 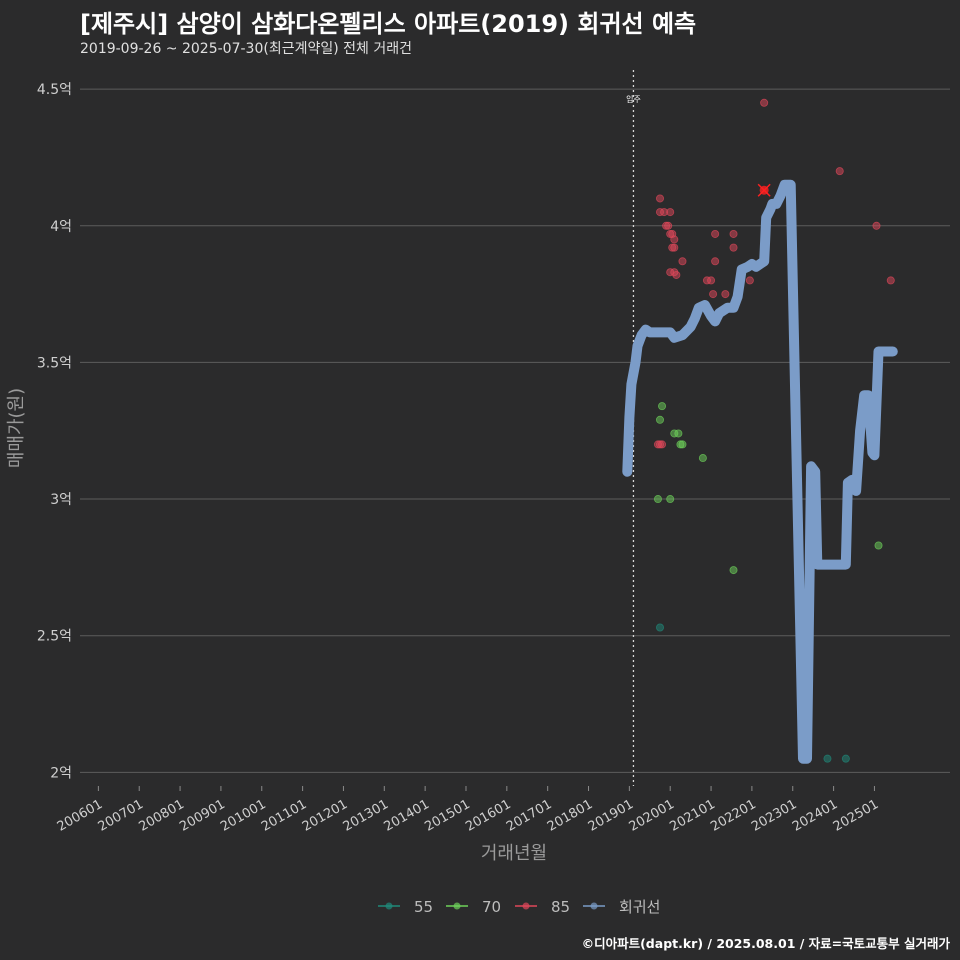 I want to click on chart-title: [제주시] 삼양이 삼화다온펠리스 아파트(2019) 회귀선 예측, so click(x=388, y=24).